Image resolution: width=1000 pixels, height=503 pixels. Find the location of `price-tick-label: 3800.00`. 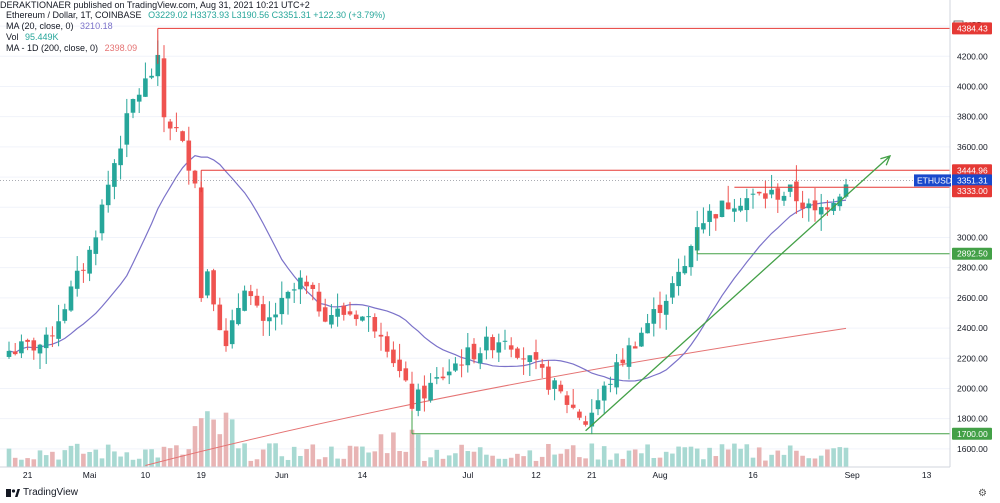

price-tick-label: 3800.00 is located at coordinates (972, 117).